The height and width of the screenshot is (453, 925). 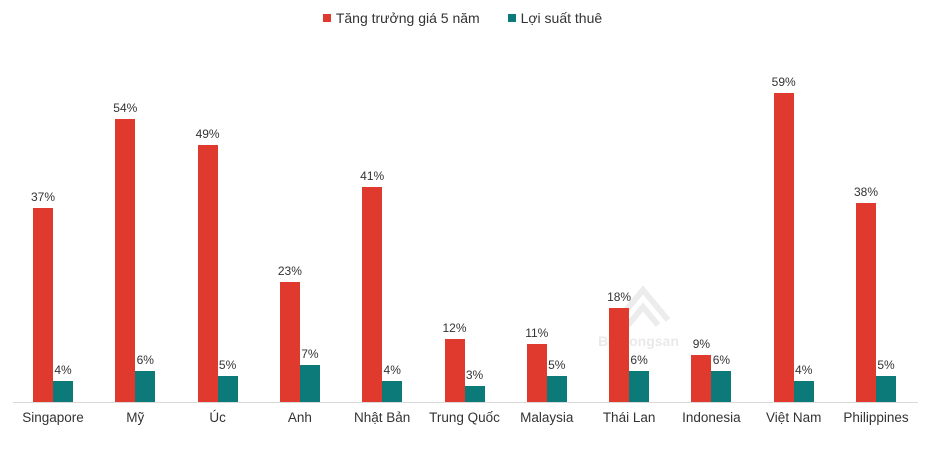 What do you see at coordinates (712, 221) in the screenshot?
I see `bar-group: 9% 6%` at bounding box center [712, 221].